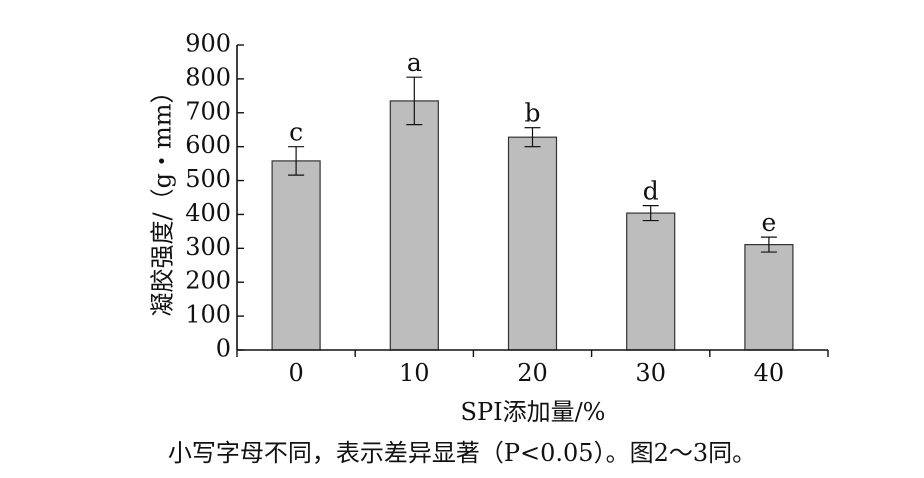 Image resolution: width=924 pixels, height=478 pixels. What do you see at coordinates (208, 213) in the screenshot?
I see `y-tick-label: 400` at bounding box center [208, 213].